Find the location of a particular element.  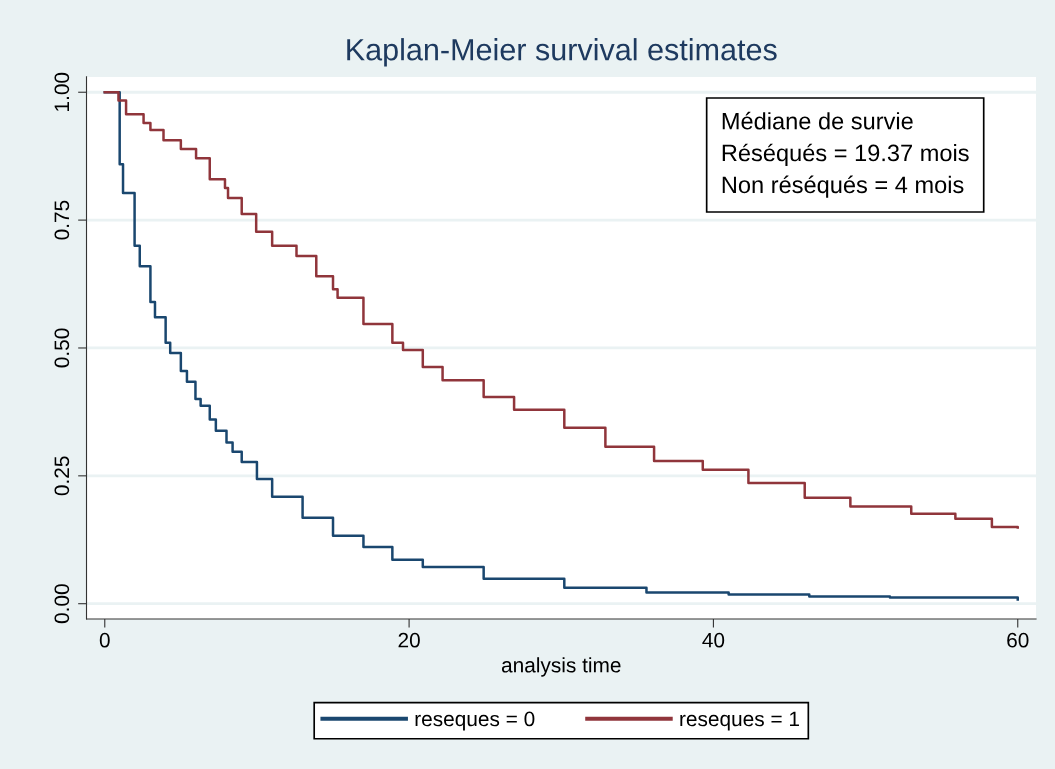

x-tick-label: 40 is located at coordinates (713, 640).